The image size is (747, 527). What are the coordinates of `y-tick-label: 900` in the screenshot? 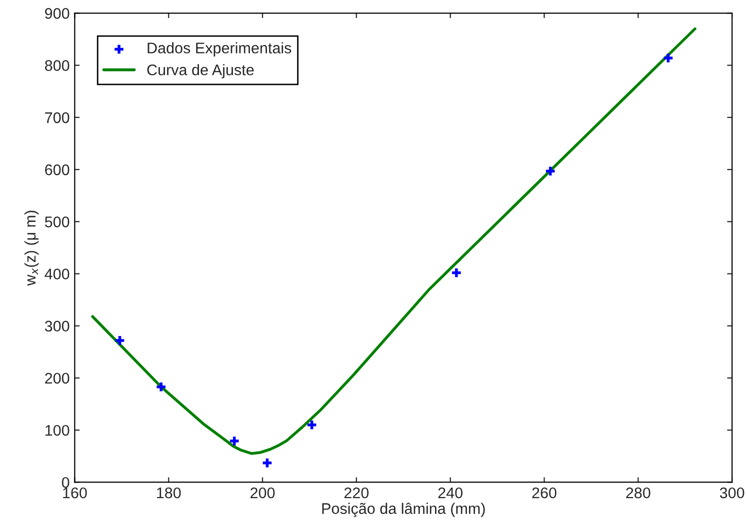 It's located at (57, 13).